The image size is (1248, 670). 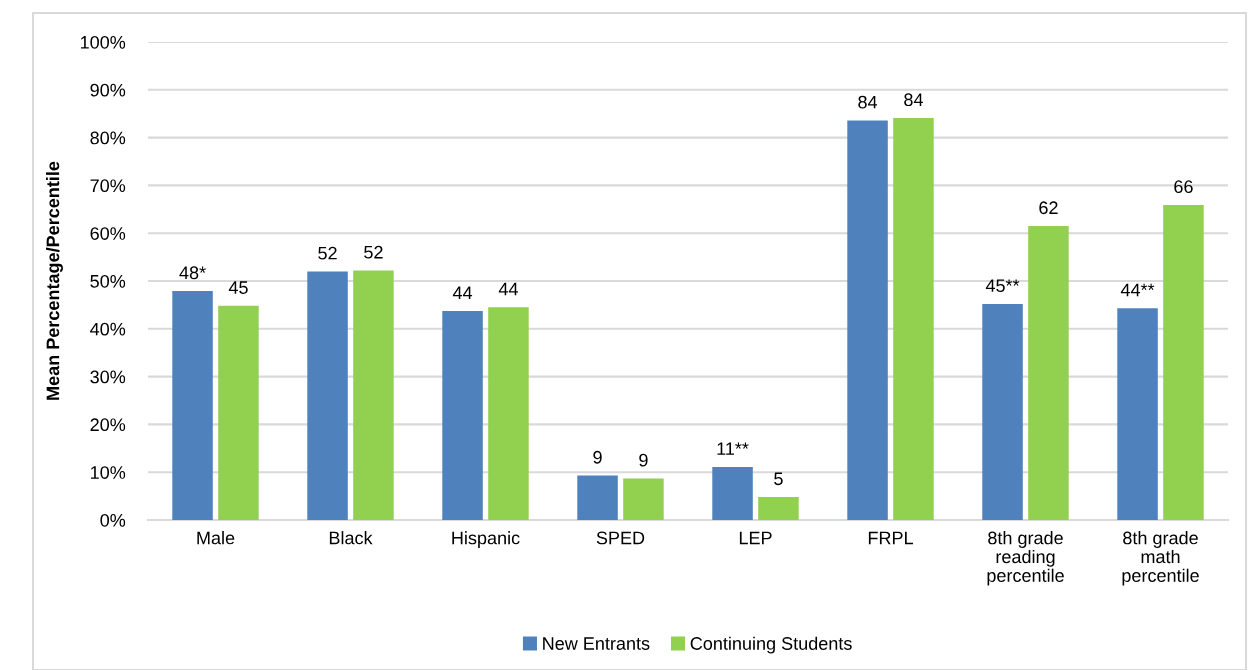 I want to click on y-tick-label: 30%, so click(x=108, y=377).